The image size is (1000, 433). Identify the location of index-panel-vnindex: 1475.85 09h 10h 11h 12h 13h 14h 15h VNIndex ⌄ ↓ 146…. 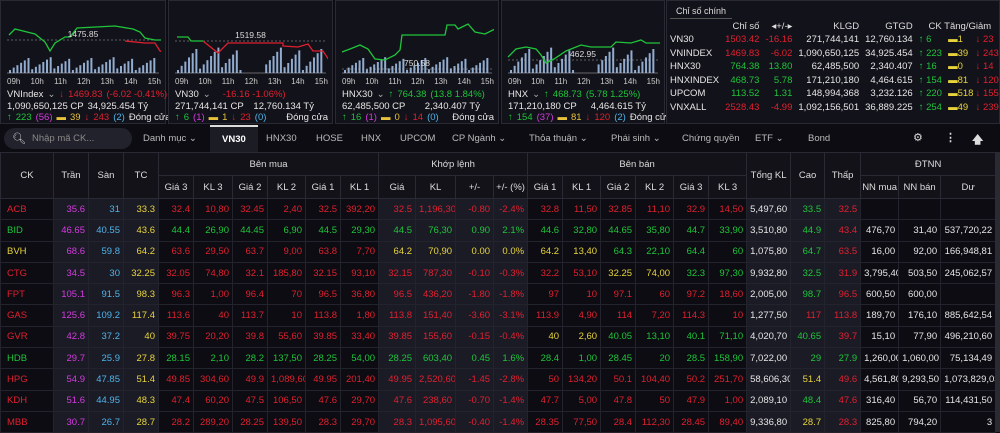
(85, 62).